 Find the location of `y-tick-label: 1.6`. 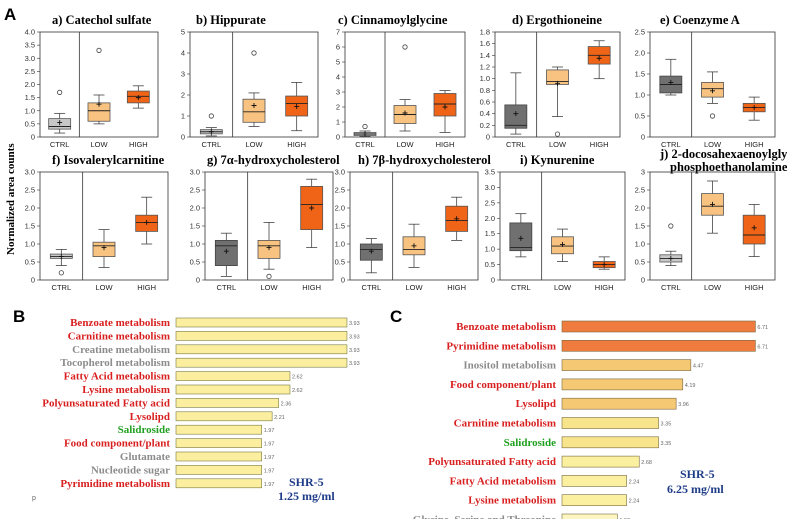

y-tick-label: 1.6 is located at coordinates (485, 43).